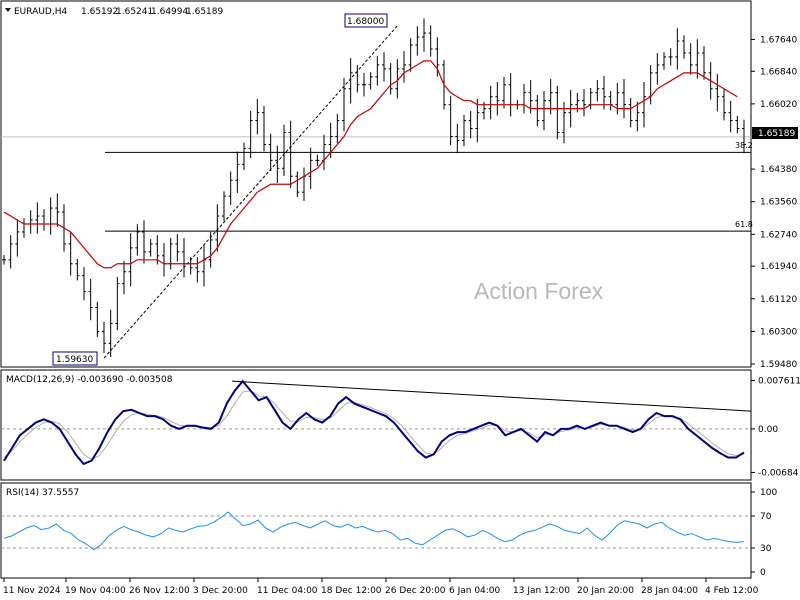 The height and width of the screenshot is (600, 800). Describe the element at coordinates (89, 380) in the screenshot. I see `macd-title: MACD(12,26,9) -0.003690 -0.003508` at that location.